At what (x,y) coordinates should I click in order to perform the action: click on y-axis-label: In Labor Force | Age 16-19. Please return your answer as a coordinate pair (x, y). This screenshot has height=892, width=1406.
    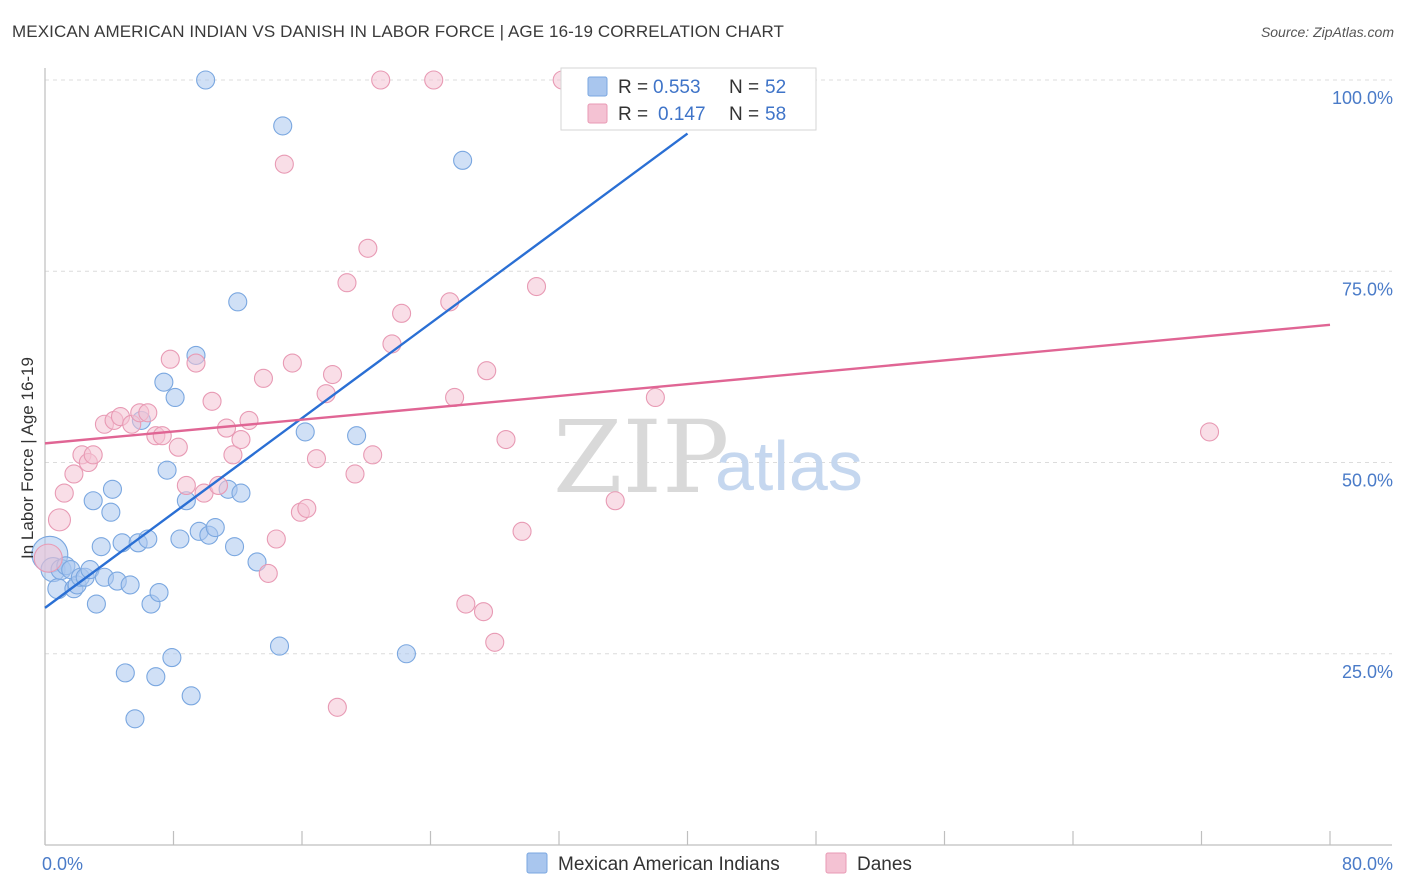
    Looking at the image, I should click on (27, 458).